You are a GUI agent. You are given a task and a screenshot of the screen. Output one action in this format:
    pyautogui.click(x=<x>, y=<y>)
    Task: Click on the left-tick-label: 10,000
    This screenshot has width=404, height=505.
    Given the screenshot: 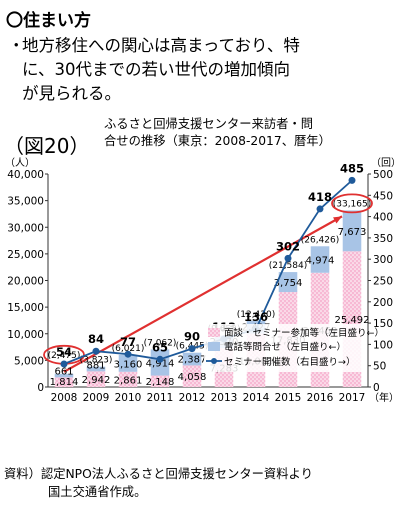 What is the action you would take?
    pyautogui.click(x=25, y=335)
    